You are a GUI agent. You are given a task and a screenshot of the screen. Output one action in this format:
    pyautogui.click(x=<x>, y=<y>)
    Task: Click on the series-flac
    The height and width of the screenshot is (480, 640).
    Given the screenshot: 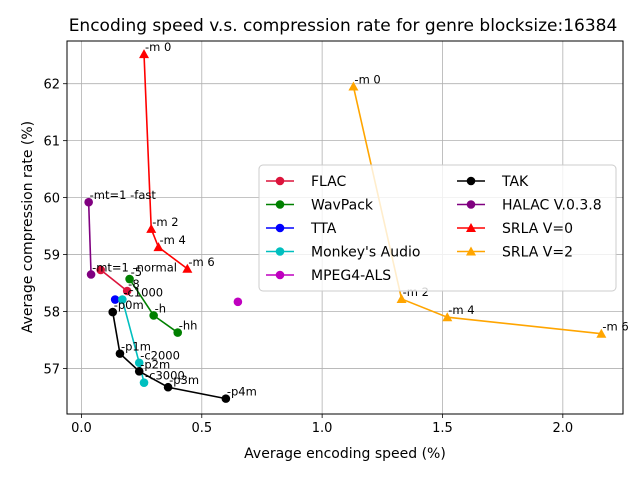 What is the action you would take?
    pyautogui.click(x=114, y=280)
    